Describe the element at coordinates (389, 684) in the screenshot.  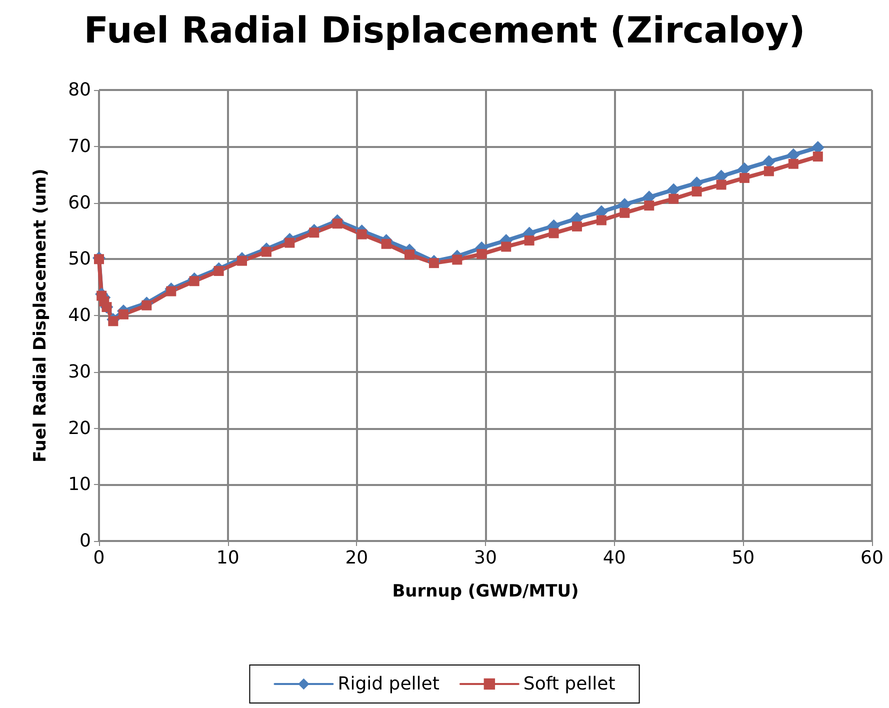
I see `legend-label: Rigid pellet` at that location.